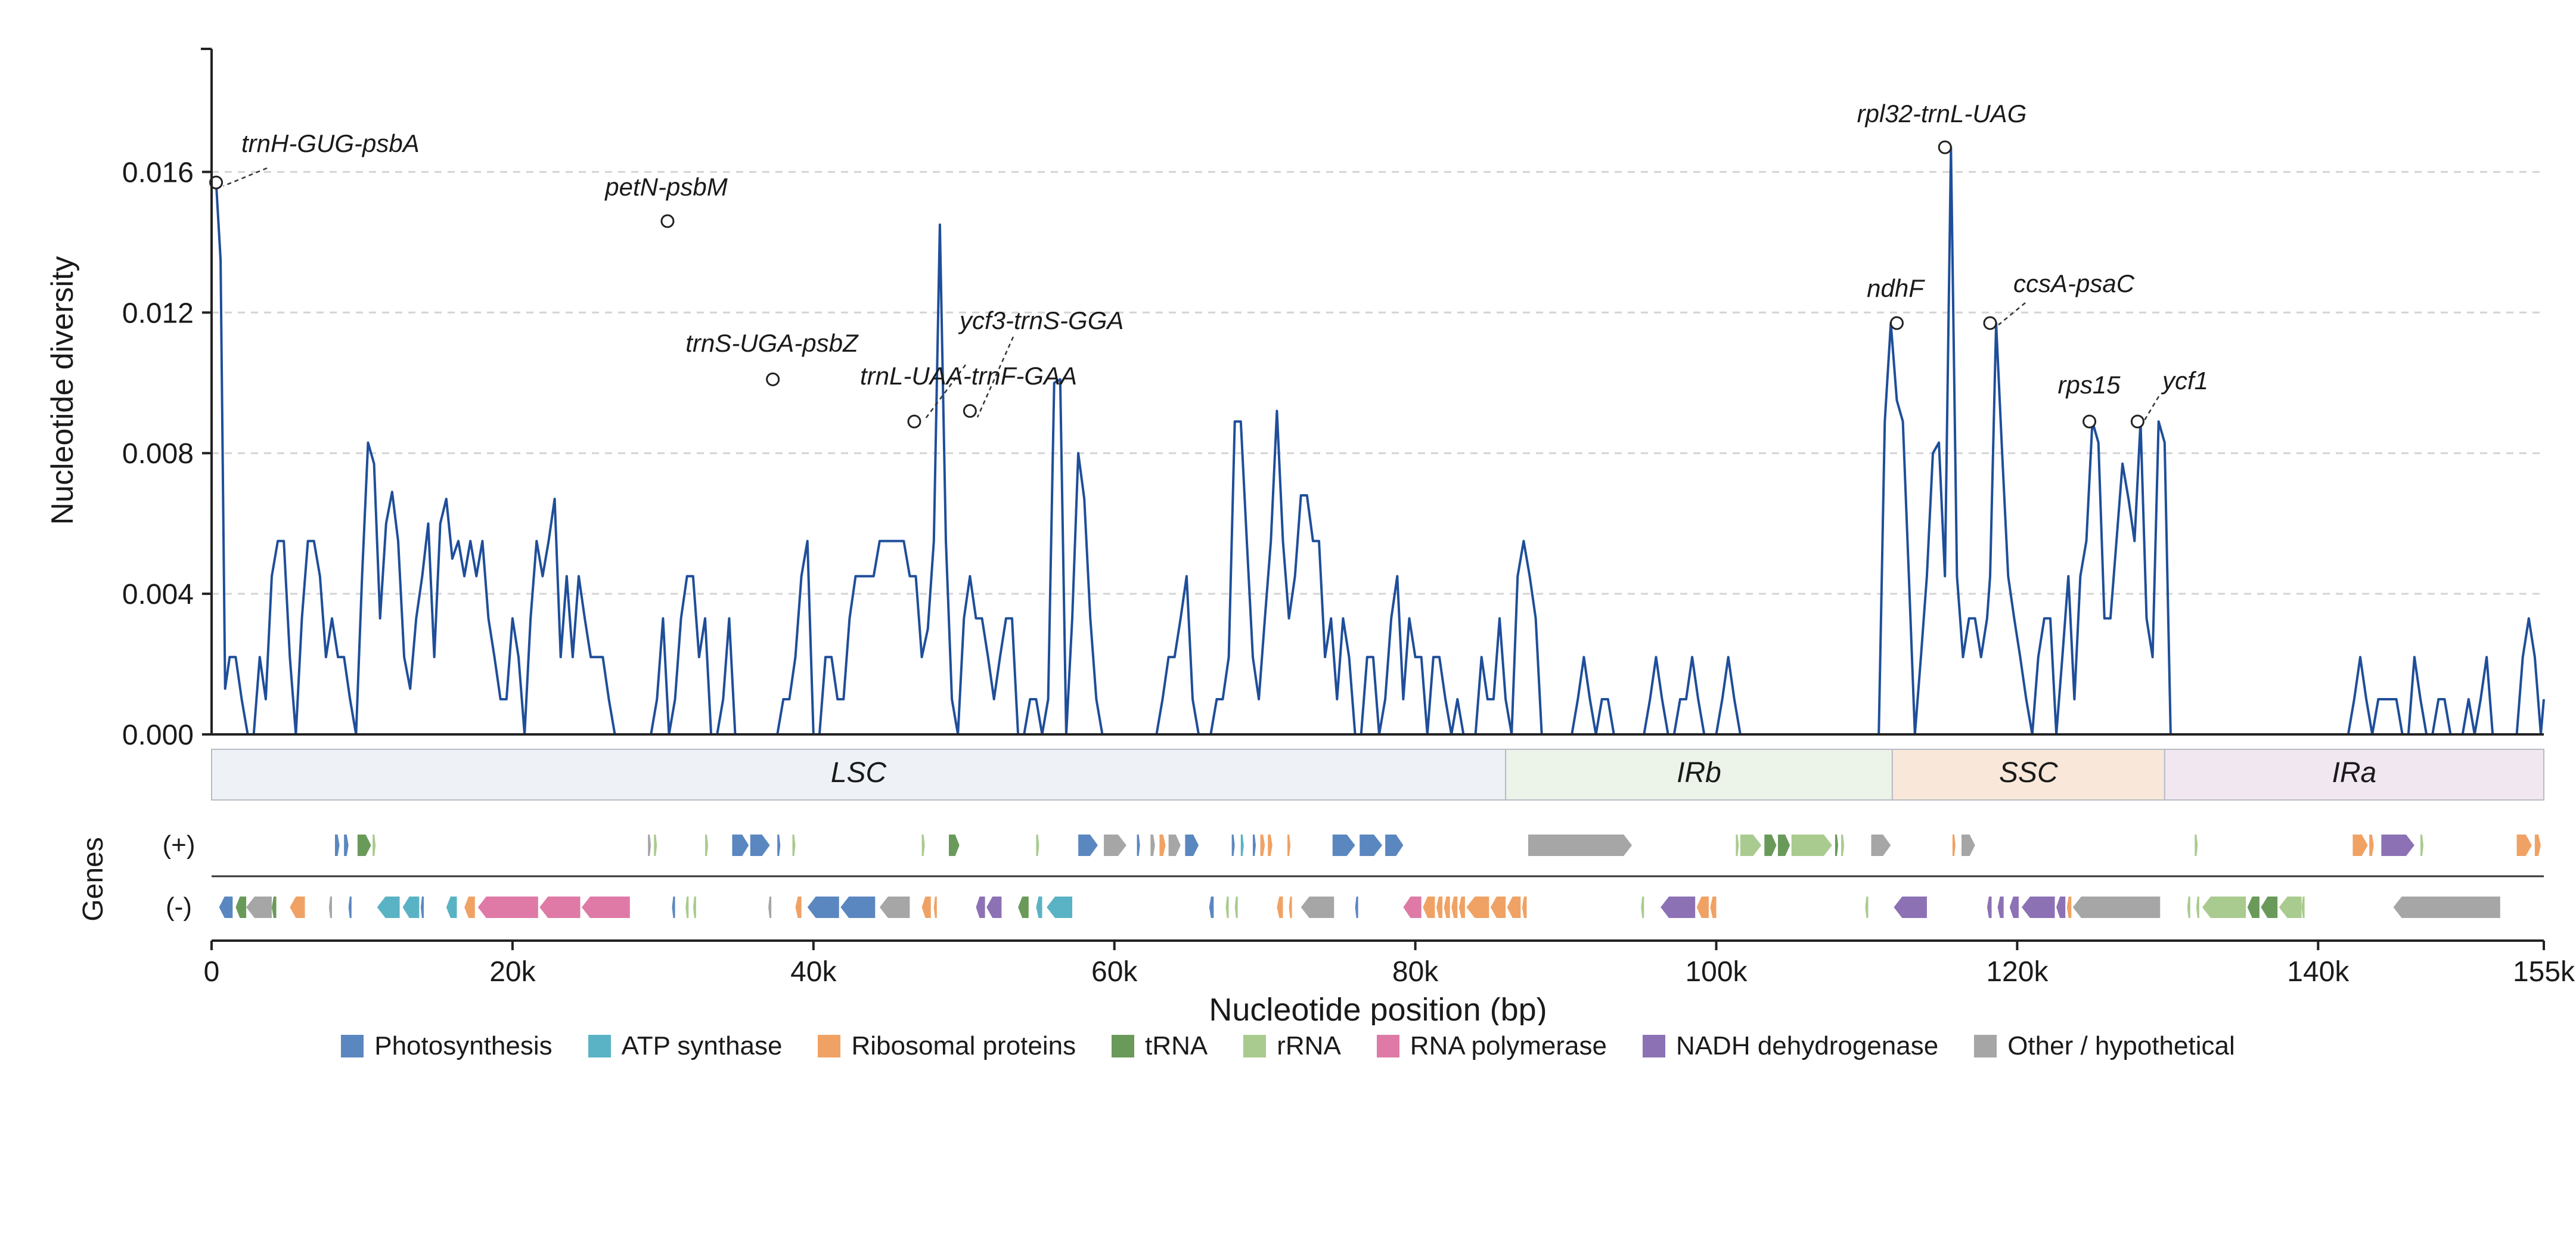 The image size is (2576, 1253). I want to click on peak-label: ycf1, so click(2185, 381).